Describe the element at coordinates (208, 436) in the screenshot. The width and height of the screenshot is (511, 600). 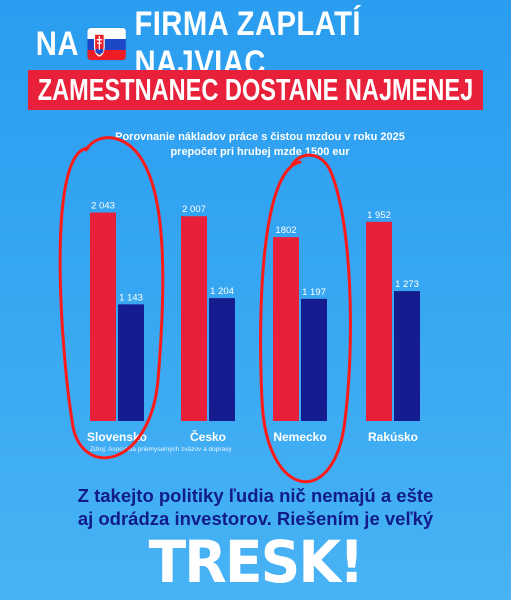
I see `category-label-česko: Česko` at that location.